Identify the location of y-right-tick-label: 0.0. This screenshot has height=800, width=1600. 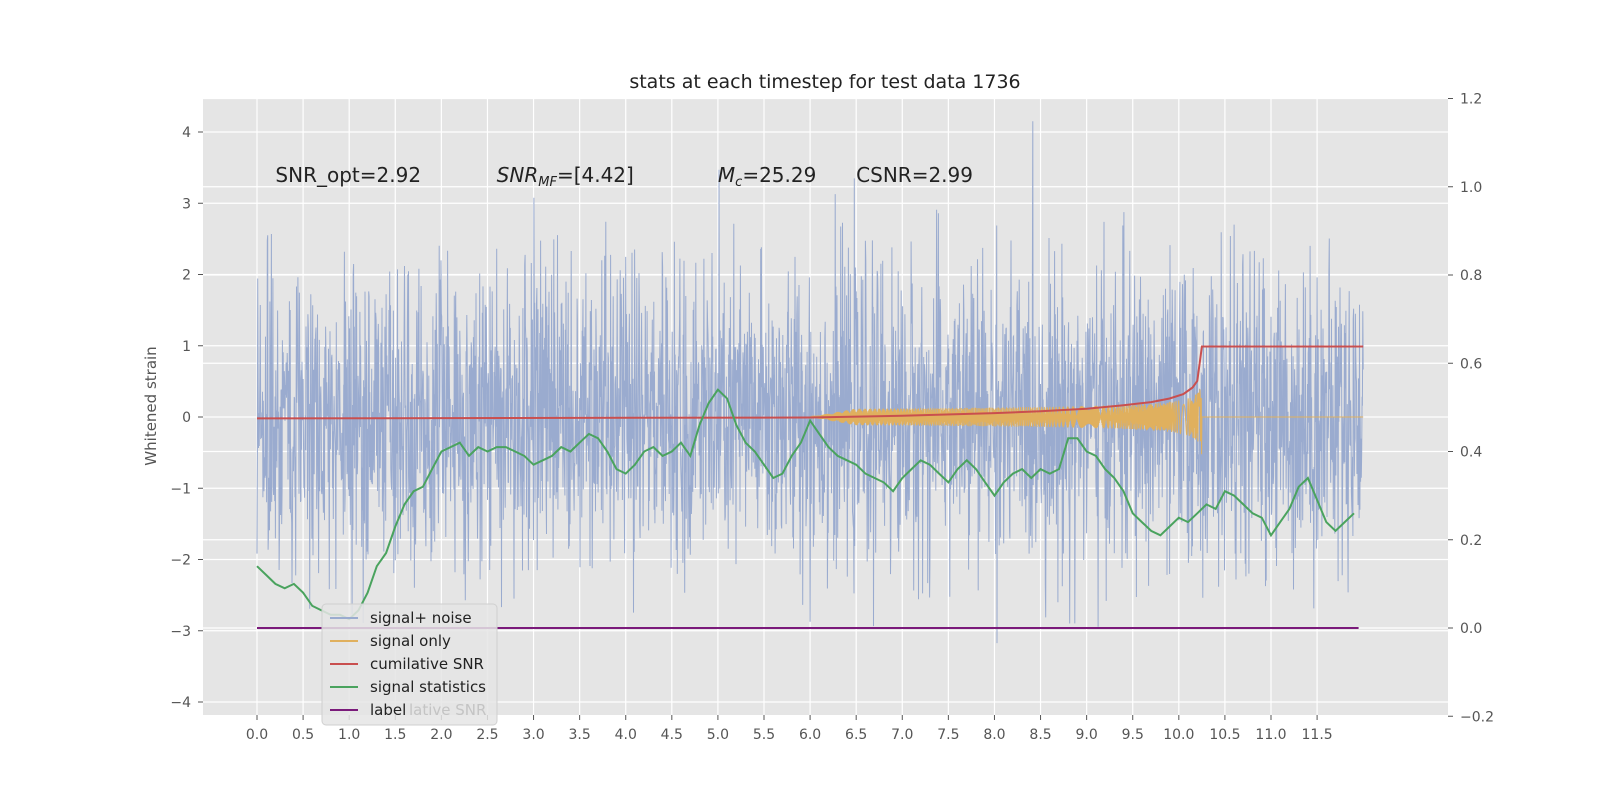
(1471, 629).